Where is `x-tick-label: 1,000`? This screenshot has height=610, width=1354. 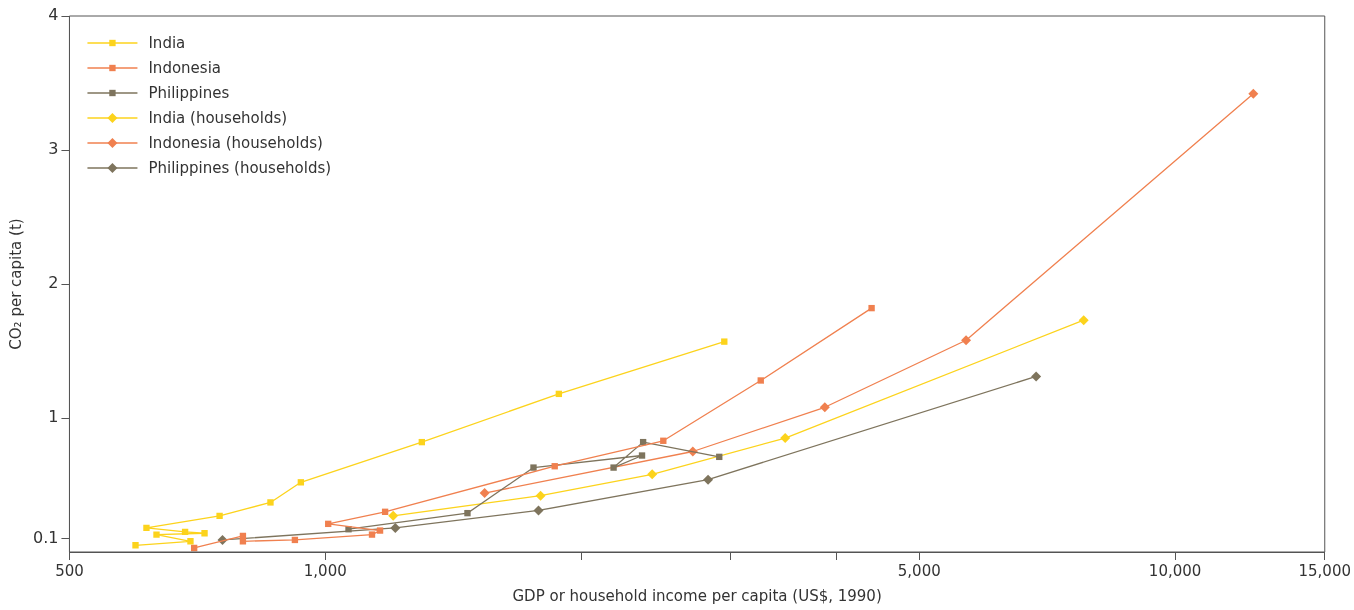 x-tick-label: 1,000 is located at coordinates (325, 570).